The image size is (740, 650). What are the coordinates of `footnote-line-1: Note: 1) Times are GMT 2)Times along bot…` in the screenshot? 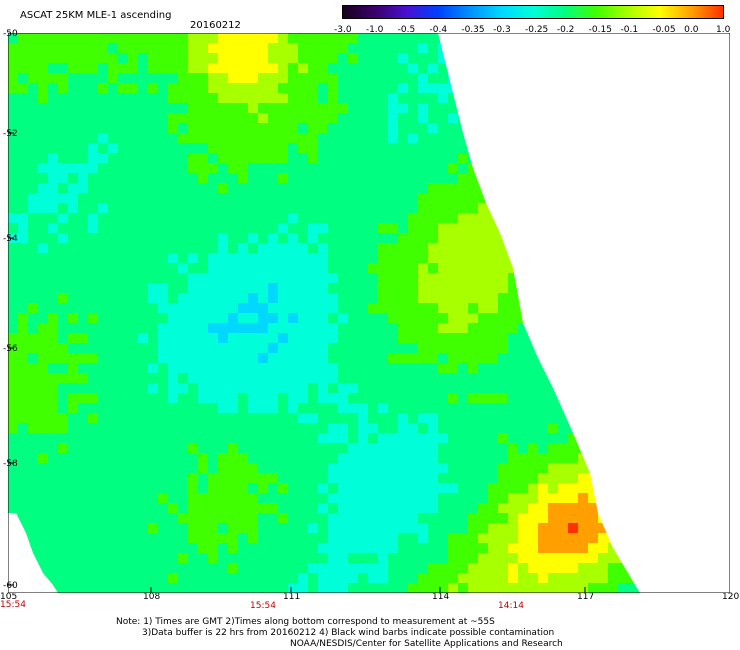 It's located at (305, 622).